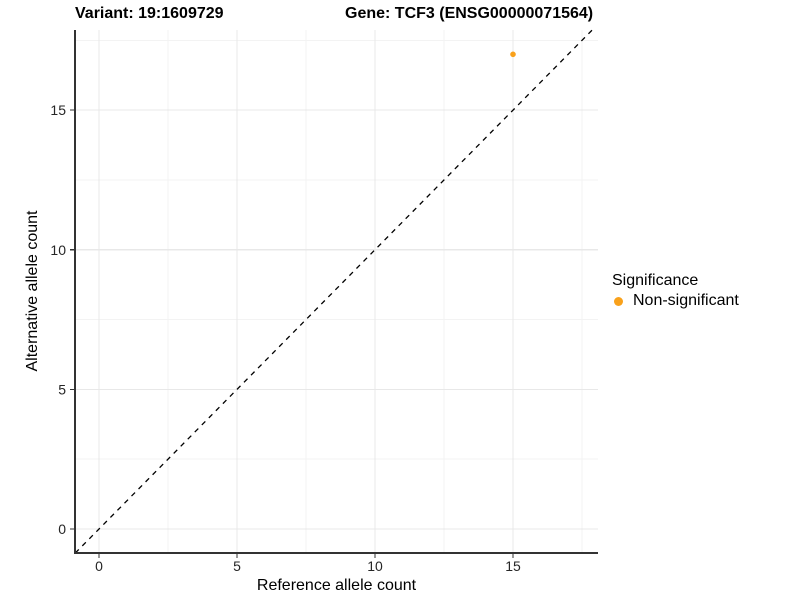 The width and height of the screenshot is (800, 600). I want to click on x-tick-label: 15, so click(513, 566).